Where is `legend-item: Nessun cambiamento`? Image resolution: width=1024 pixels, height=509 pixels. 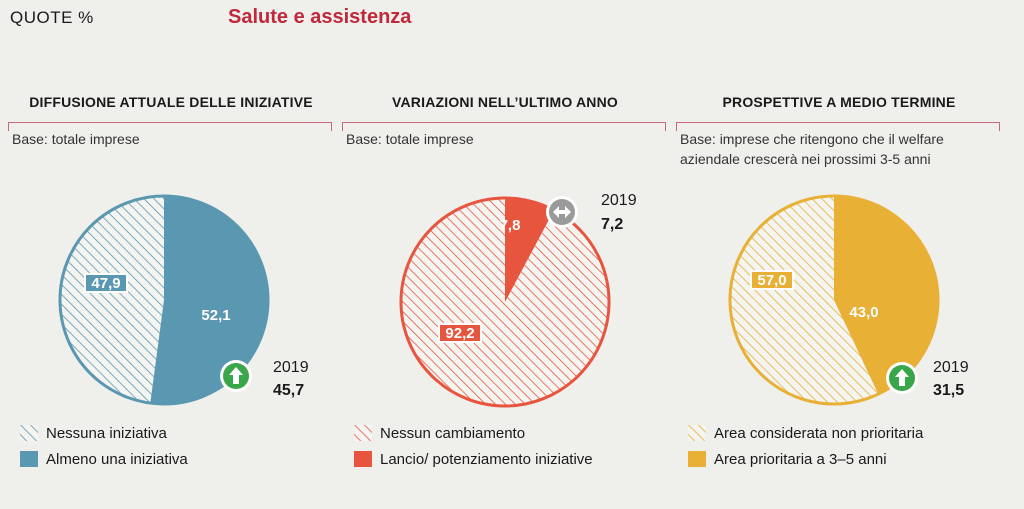 legend-item: Nessun cambiamento is located at coordinates (473, 433).